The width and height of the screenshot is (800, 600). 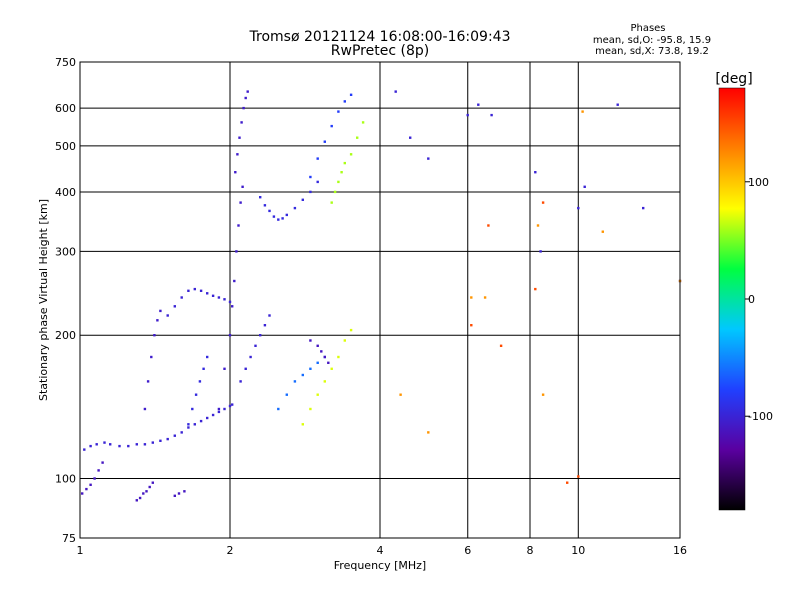 What do you see at coordinates (758, 182) in the screenshot?
I see `colorbar-tick-label: 100` at bounding box center [758, 182].